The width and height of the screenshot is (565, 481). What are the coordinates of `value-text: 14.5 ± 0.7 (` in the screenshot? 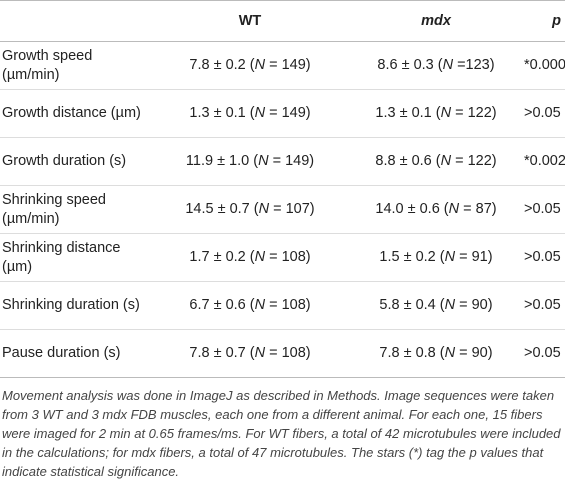 It's located at (222, 209).